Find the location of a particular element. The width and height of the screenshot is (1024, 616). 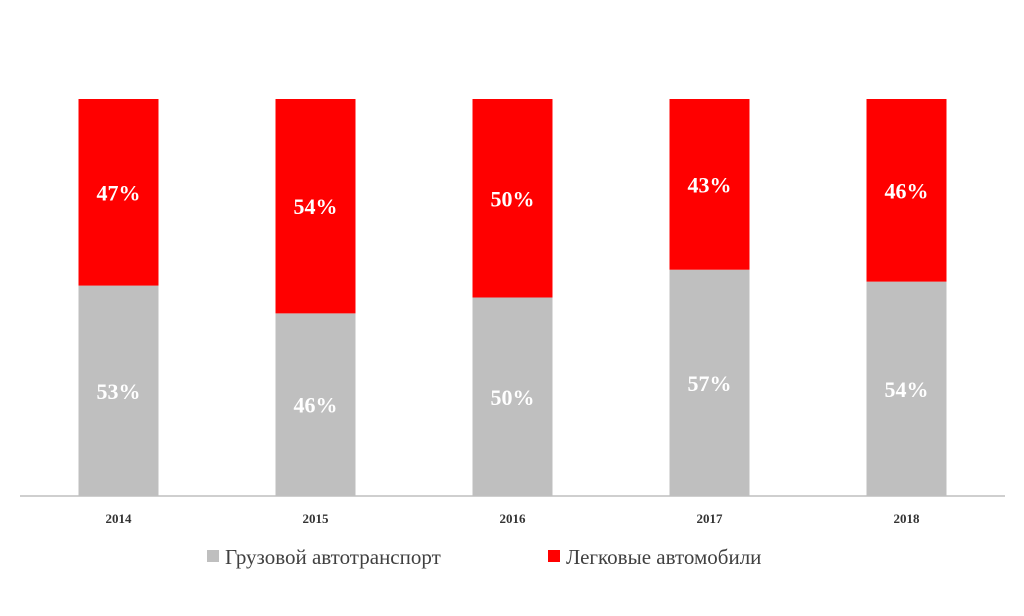

data-label-trucks-2018: 54% is located at coordinates (907, 389).